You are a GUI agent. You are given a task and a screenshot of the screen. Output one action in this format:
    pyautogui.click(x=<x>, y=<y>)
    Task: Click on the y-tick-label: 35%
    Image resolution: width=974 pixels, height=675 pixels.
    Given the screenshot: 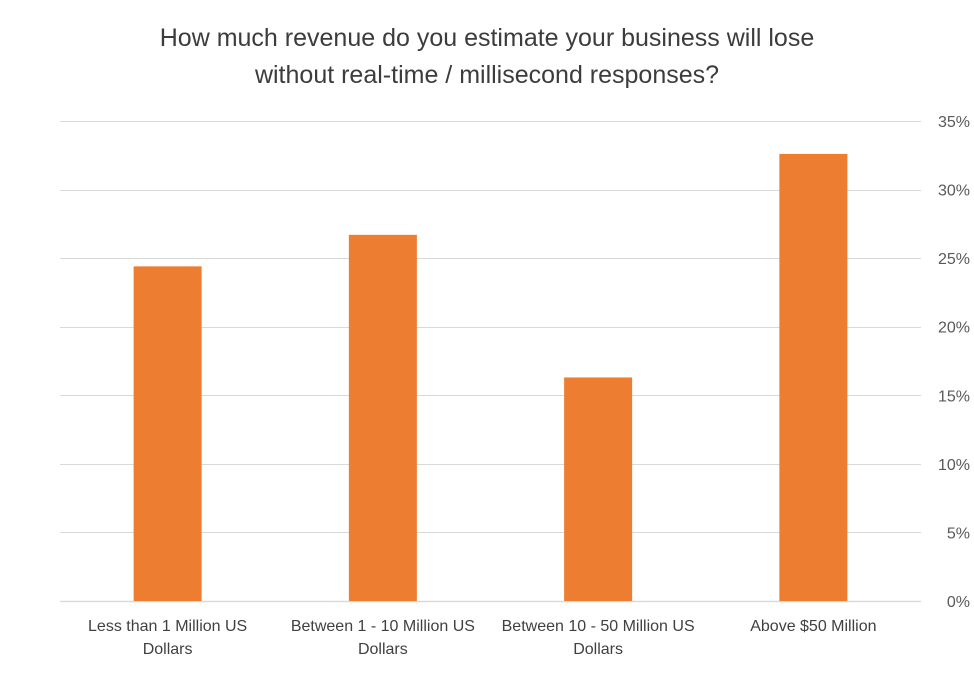 What is the action you would take?
    pyautogui.click(x=954, y=122)
    